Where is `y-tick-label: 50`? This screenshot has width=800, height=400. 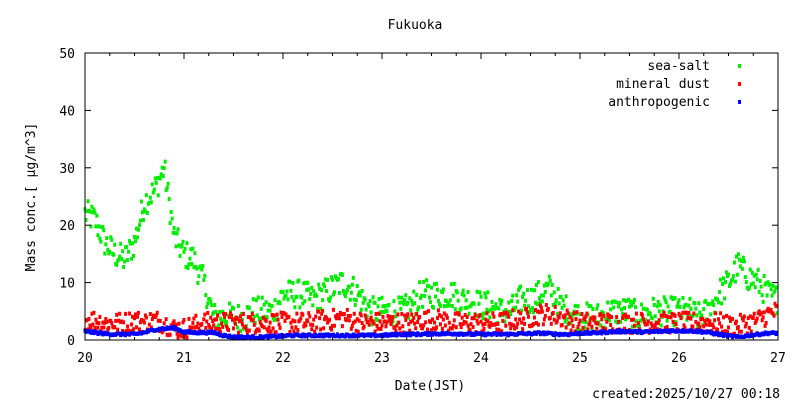
y-tick-label: 50 is located at coordinates (67, 54).